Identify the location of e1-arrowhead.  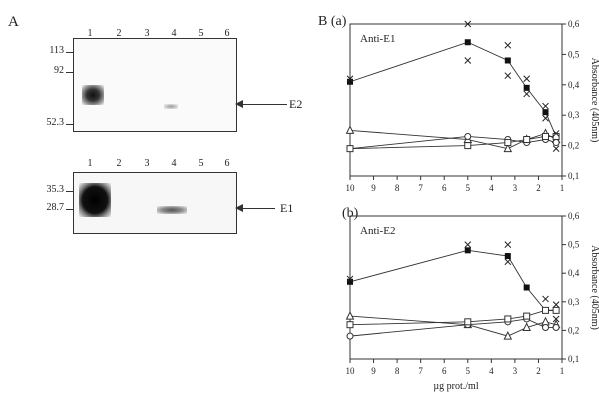
(239, 208).